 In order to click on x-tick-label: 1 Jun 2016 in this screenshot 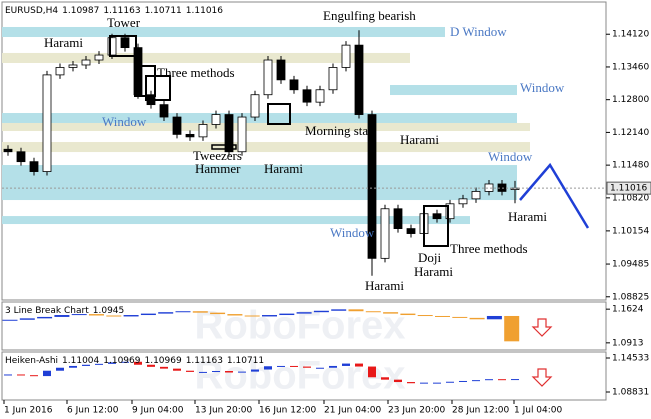, I will do `click(28, 411)`.